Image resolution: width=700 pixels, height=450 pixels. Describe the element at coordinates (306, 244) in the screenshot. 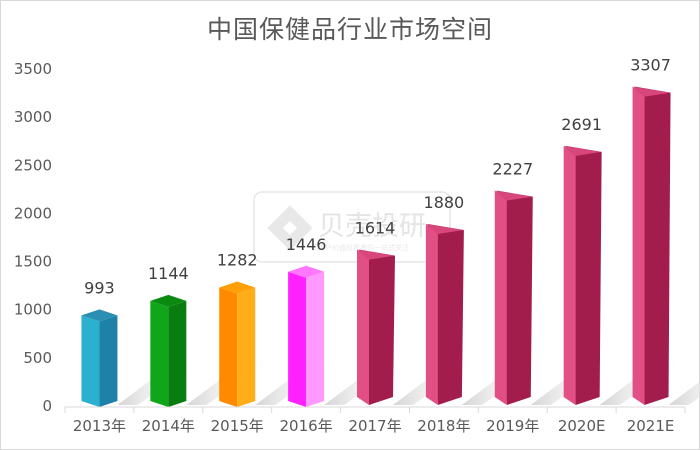

I see `data-label: 1446` at that location.